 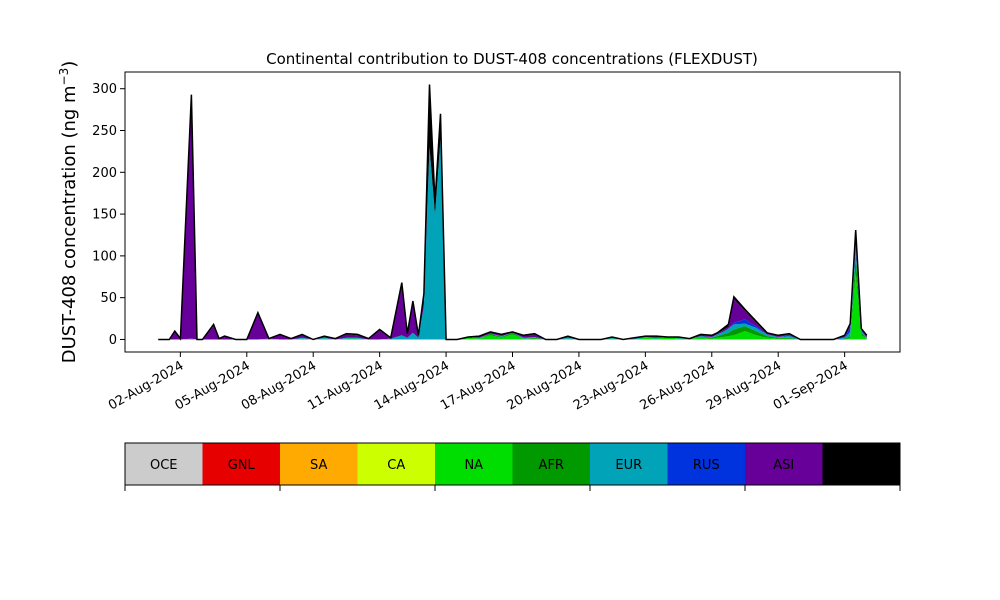 I want to click on legend-frame, so click(x=512, y=464).